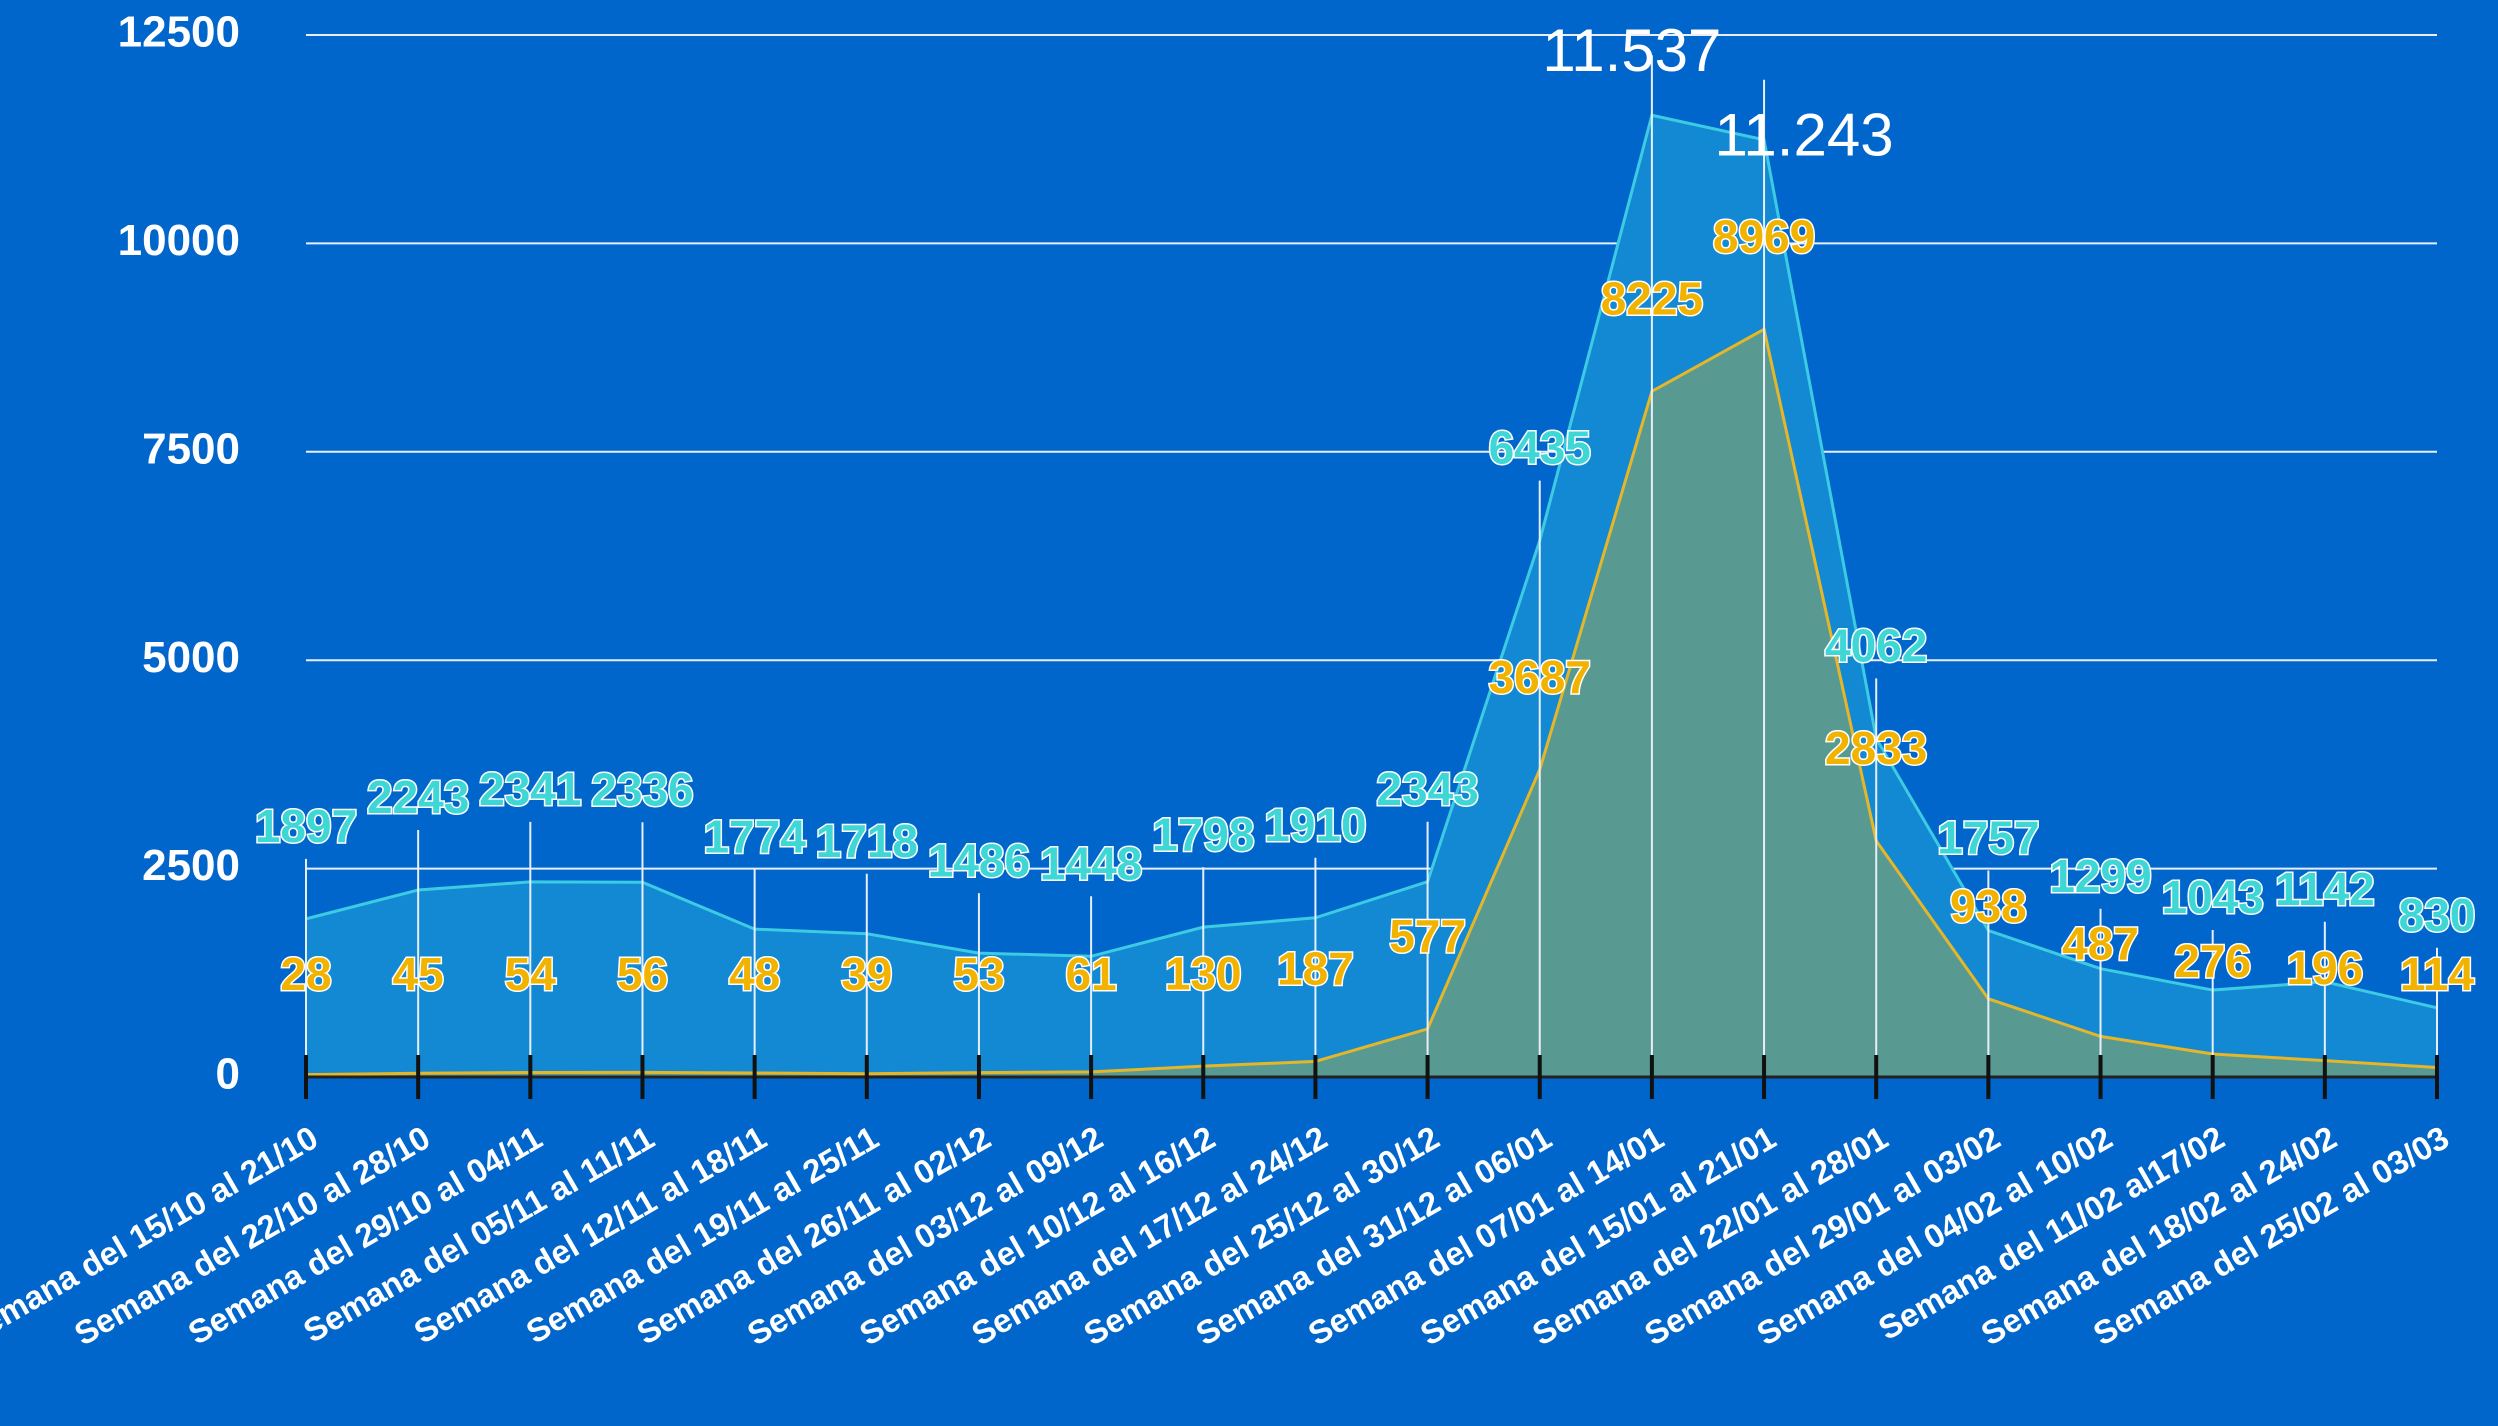 The image size is (2498, 1426). Describe the element at coordinates (1876, 748) in the screenshot. I see `data-label: 2833` at that location.